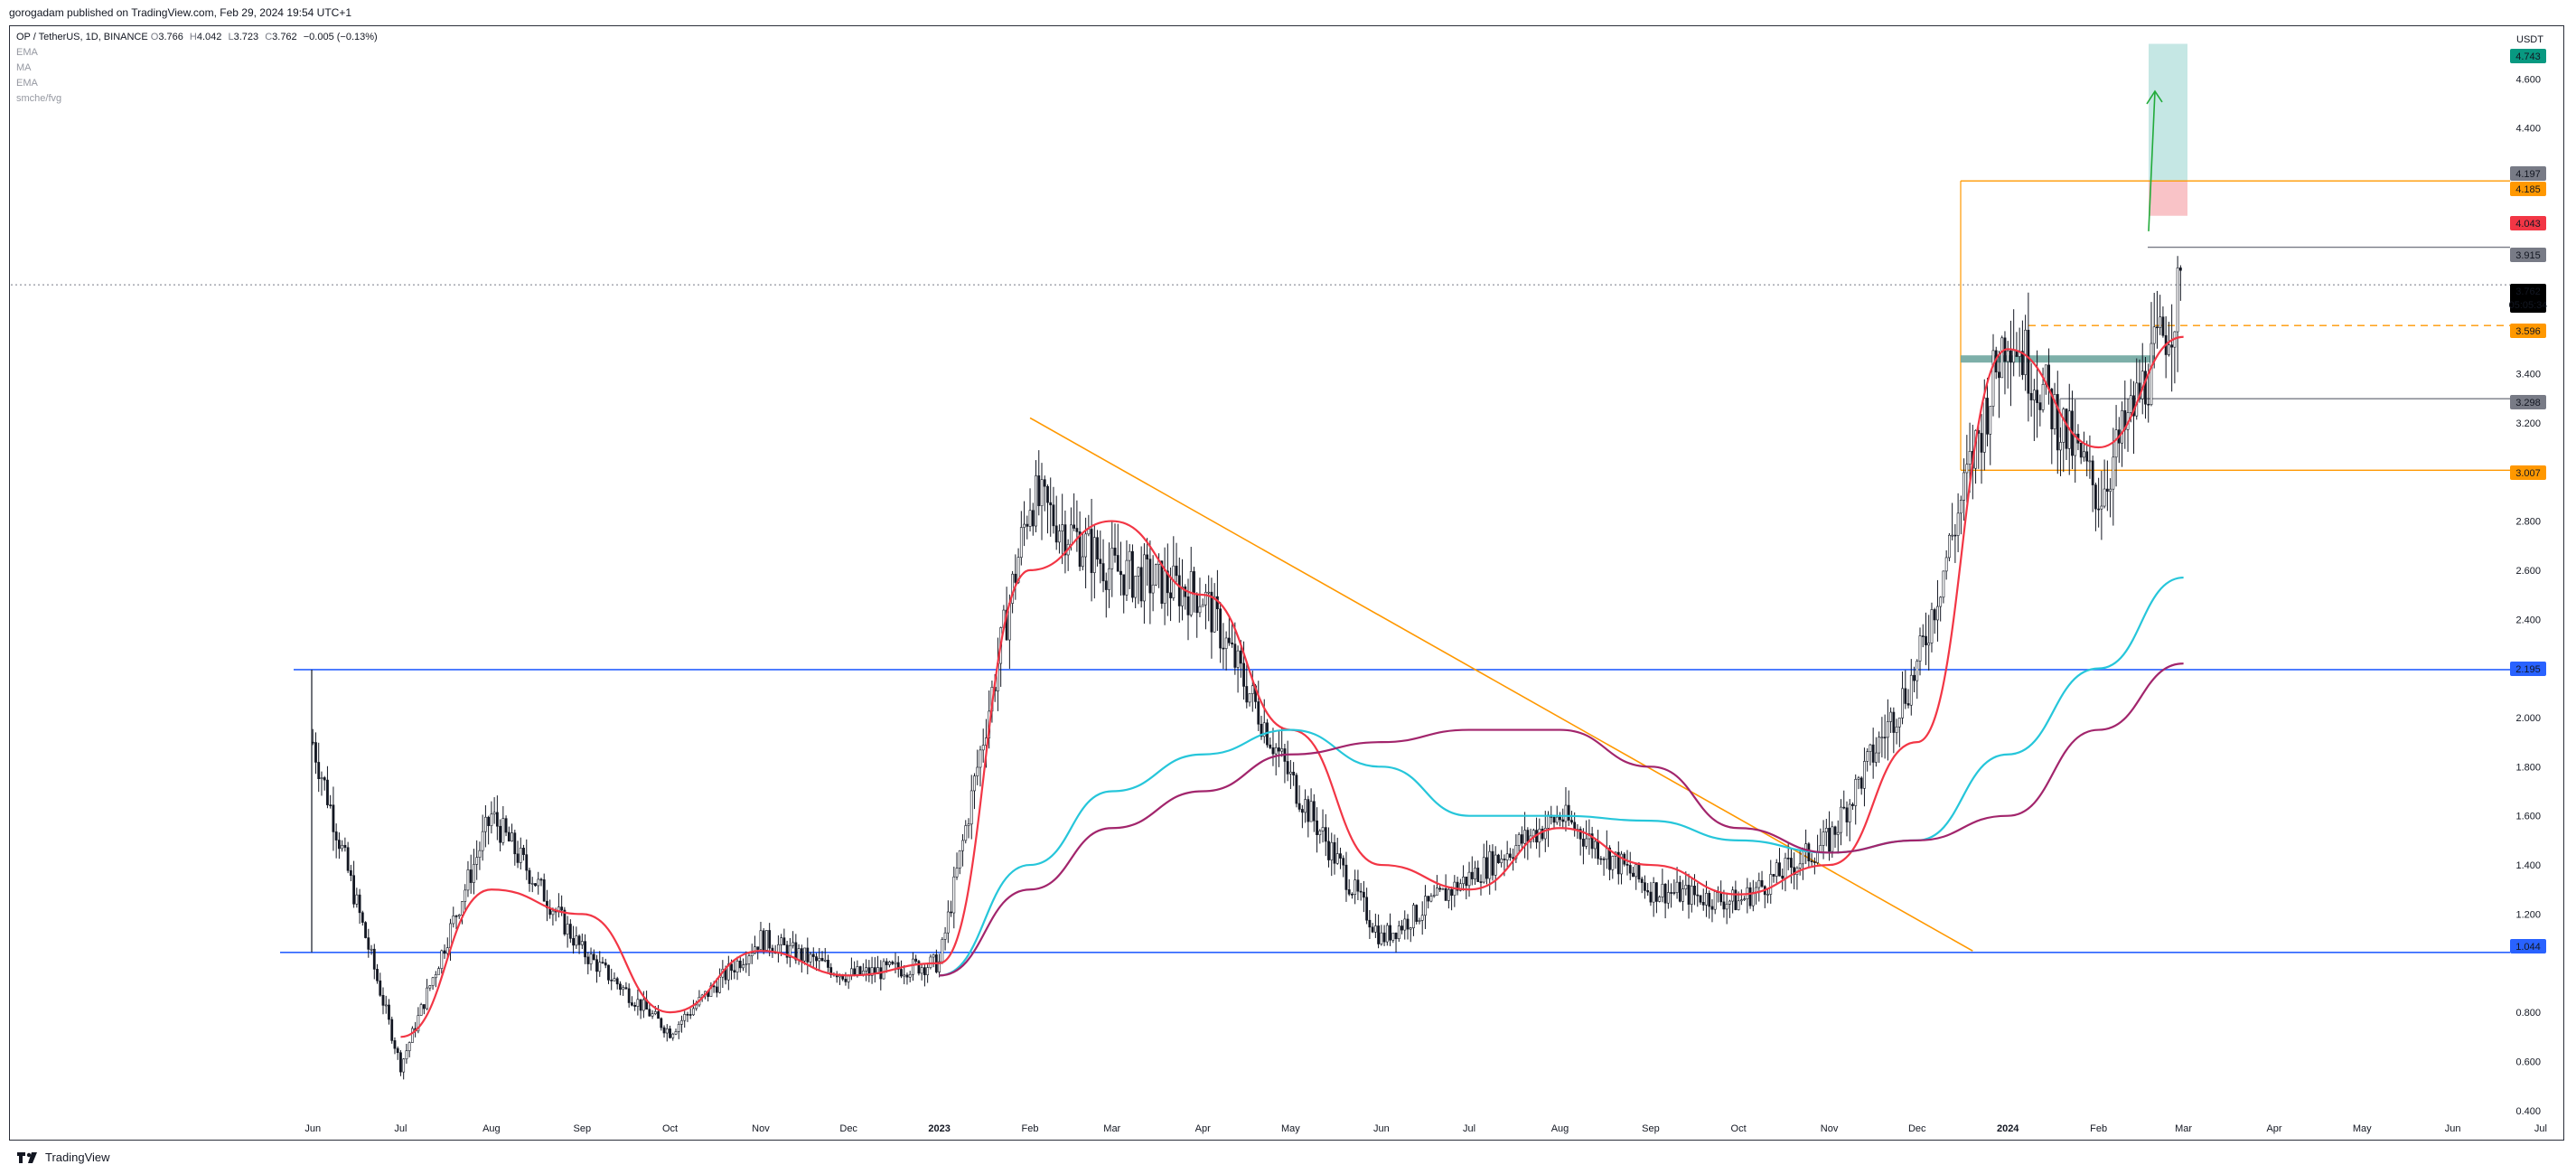  I want to click on profit-zone, so click(2168, 112).